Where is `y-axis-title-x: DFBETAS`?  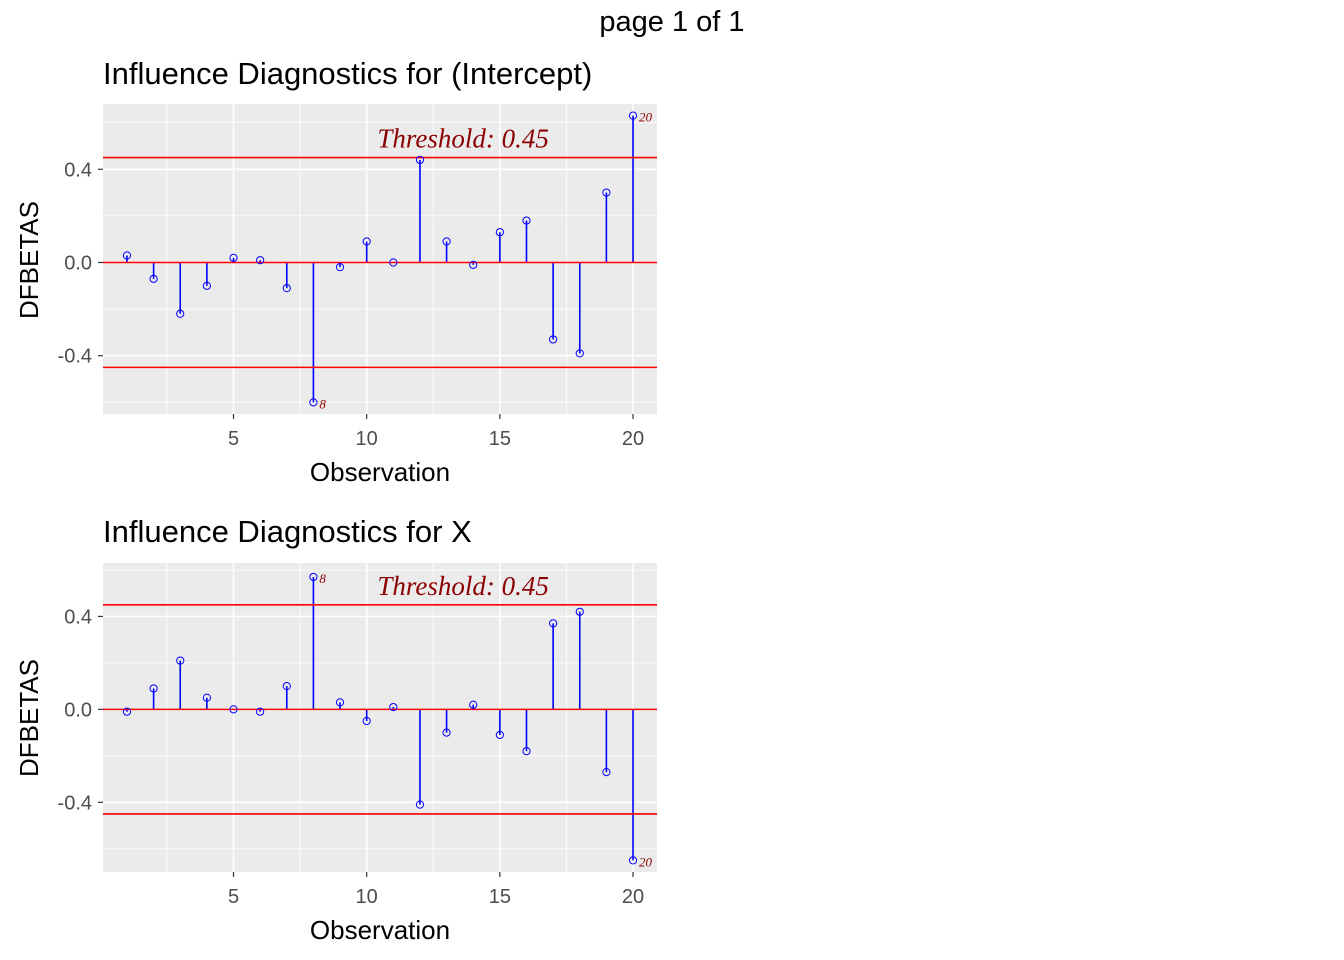
y-axis-title-x: DFBETAS is located at coordinates (29, 718).